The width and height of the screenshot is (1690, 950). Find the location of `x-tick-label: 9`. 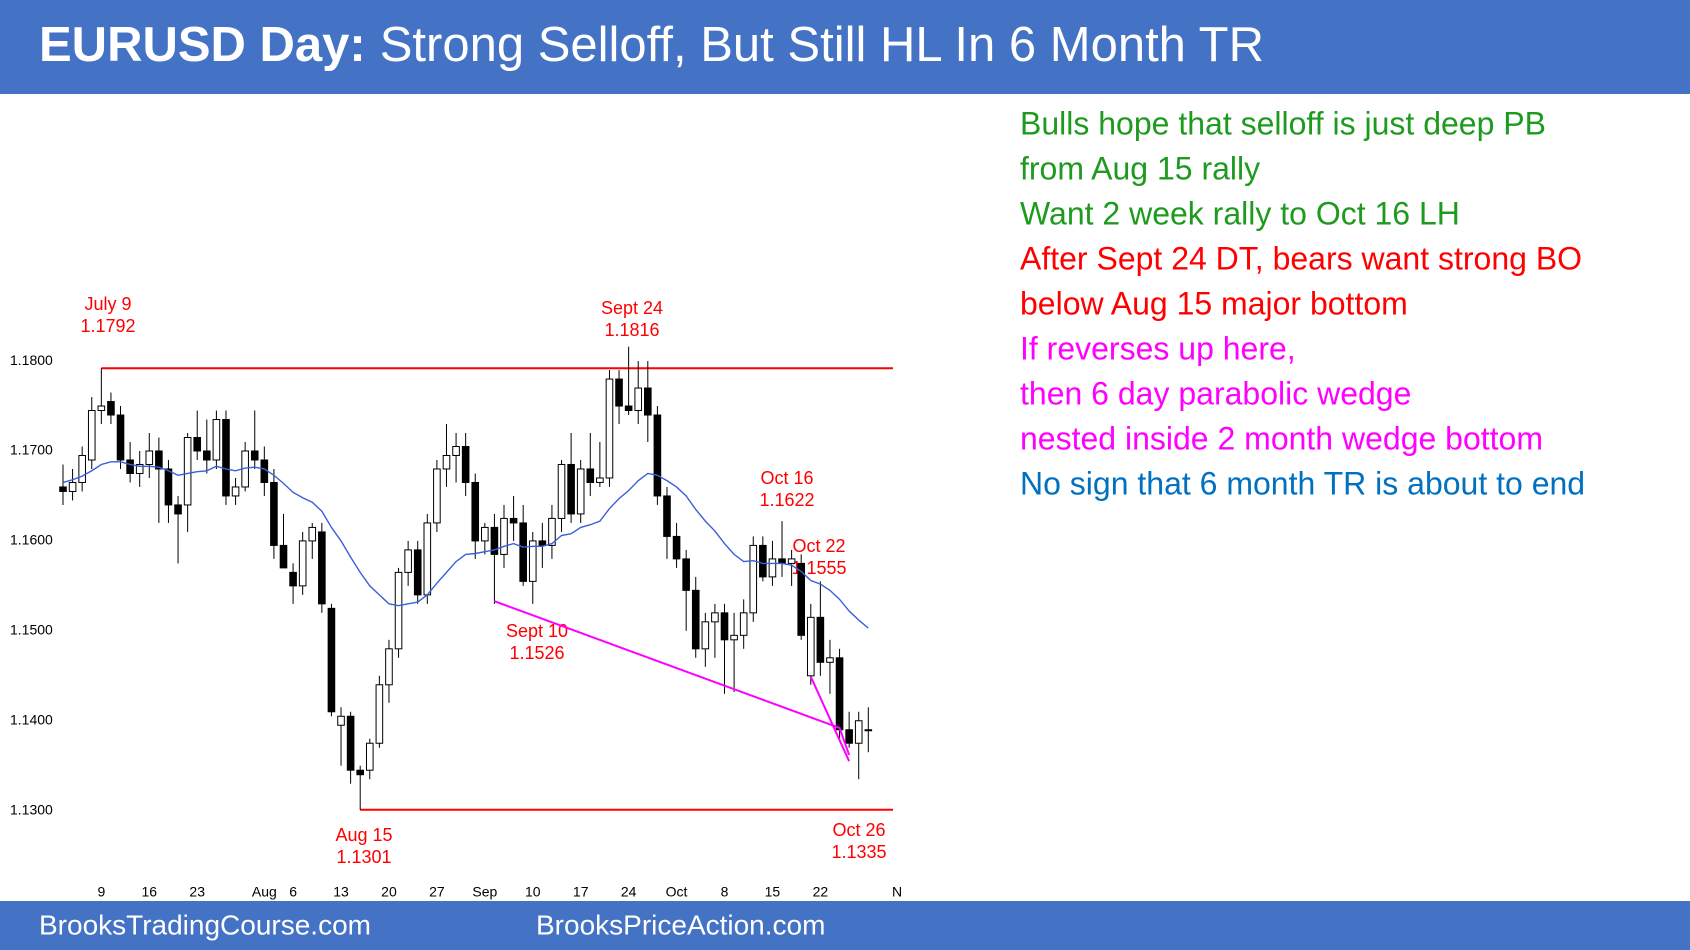

x-tick-label: 9 is located at coordinates (101, 892).